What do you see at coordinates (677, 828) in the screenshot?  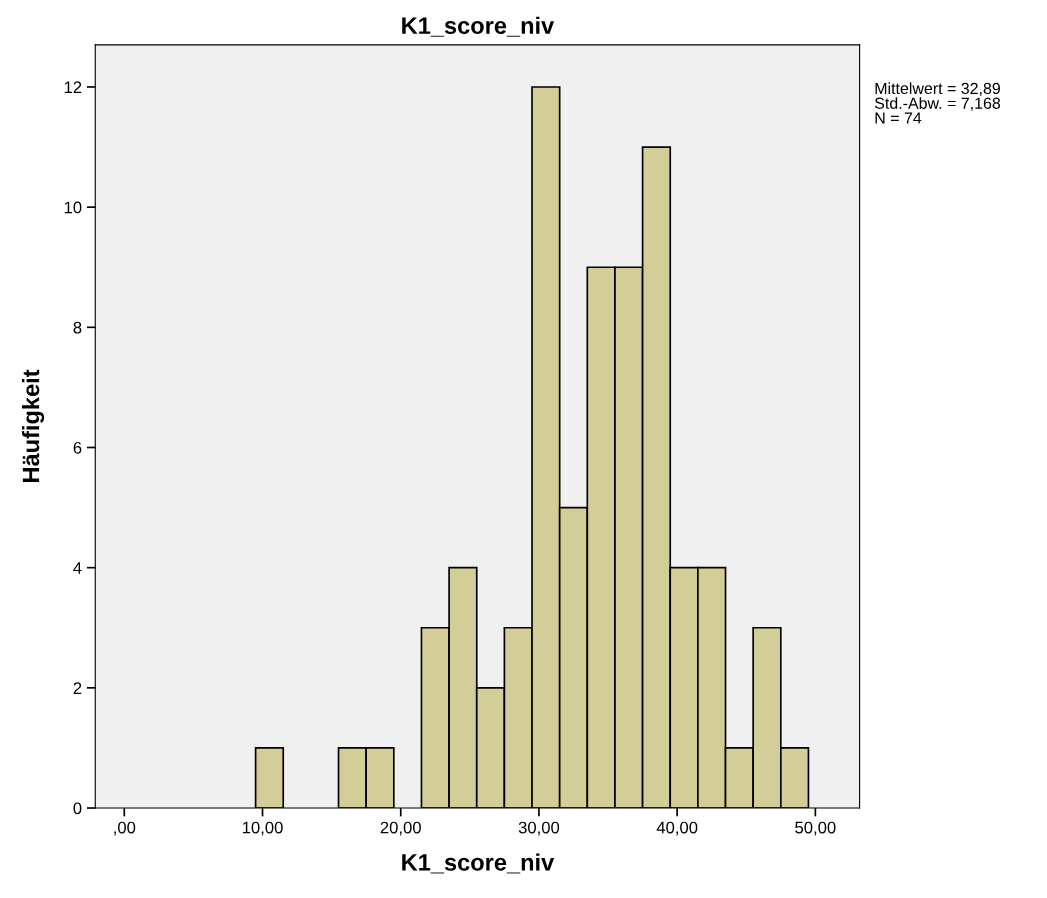 I see `x-tick-label: 40,00` at bounding box center [677, 828].